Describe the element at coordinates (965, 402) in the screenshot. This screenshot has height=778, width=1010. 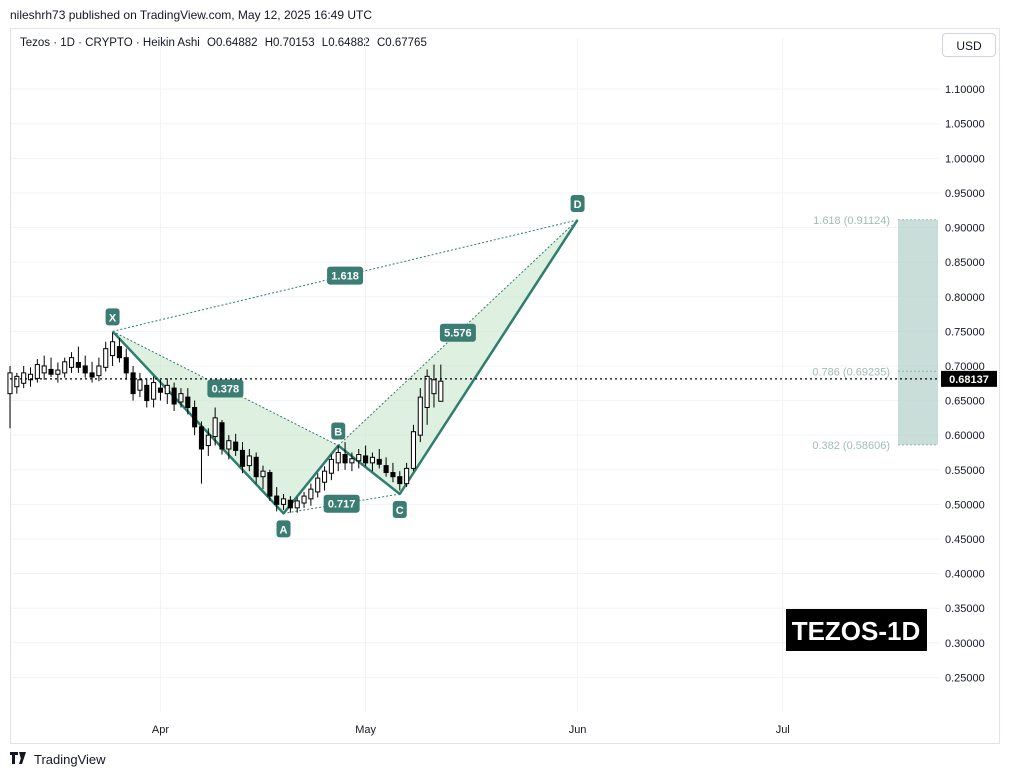
I see `y-tick-label: 0.65000` at that location.